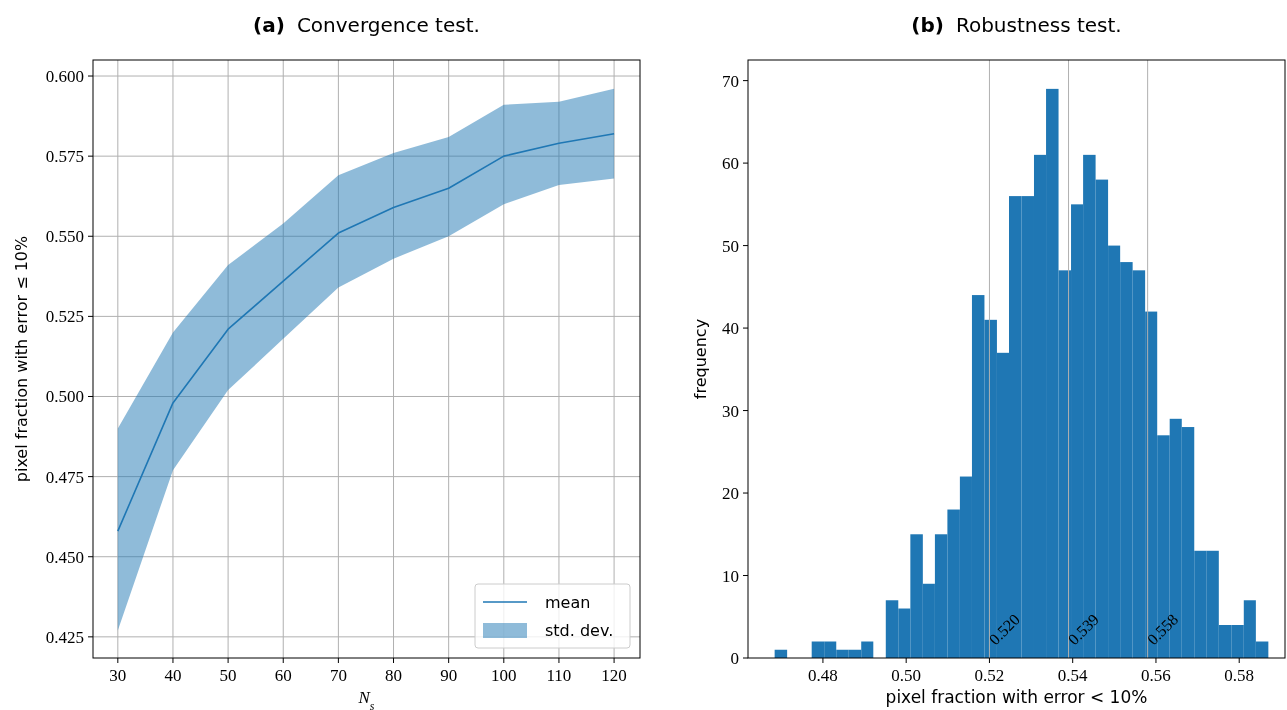  What do you see at coordinates (64, 237) in the screenshot?
I see `y-tick-label: 0.550` at bounding box center [64, 237].